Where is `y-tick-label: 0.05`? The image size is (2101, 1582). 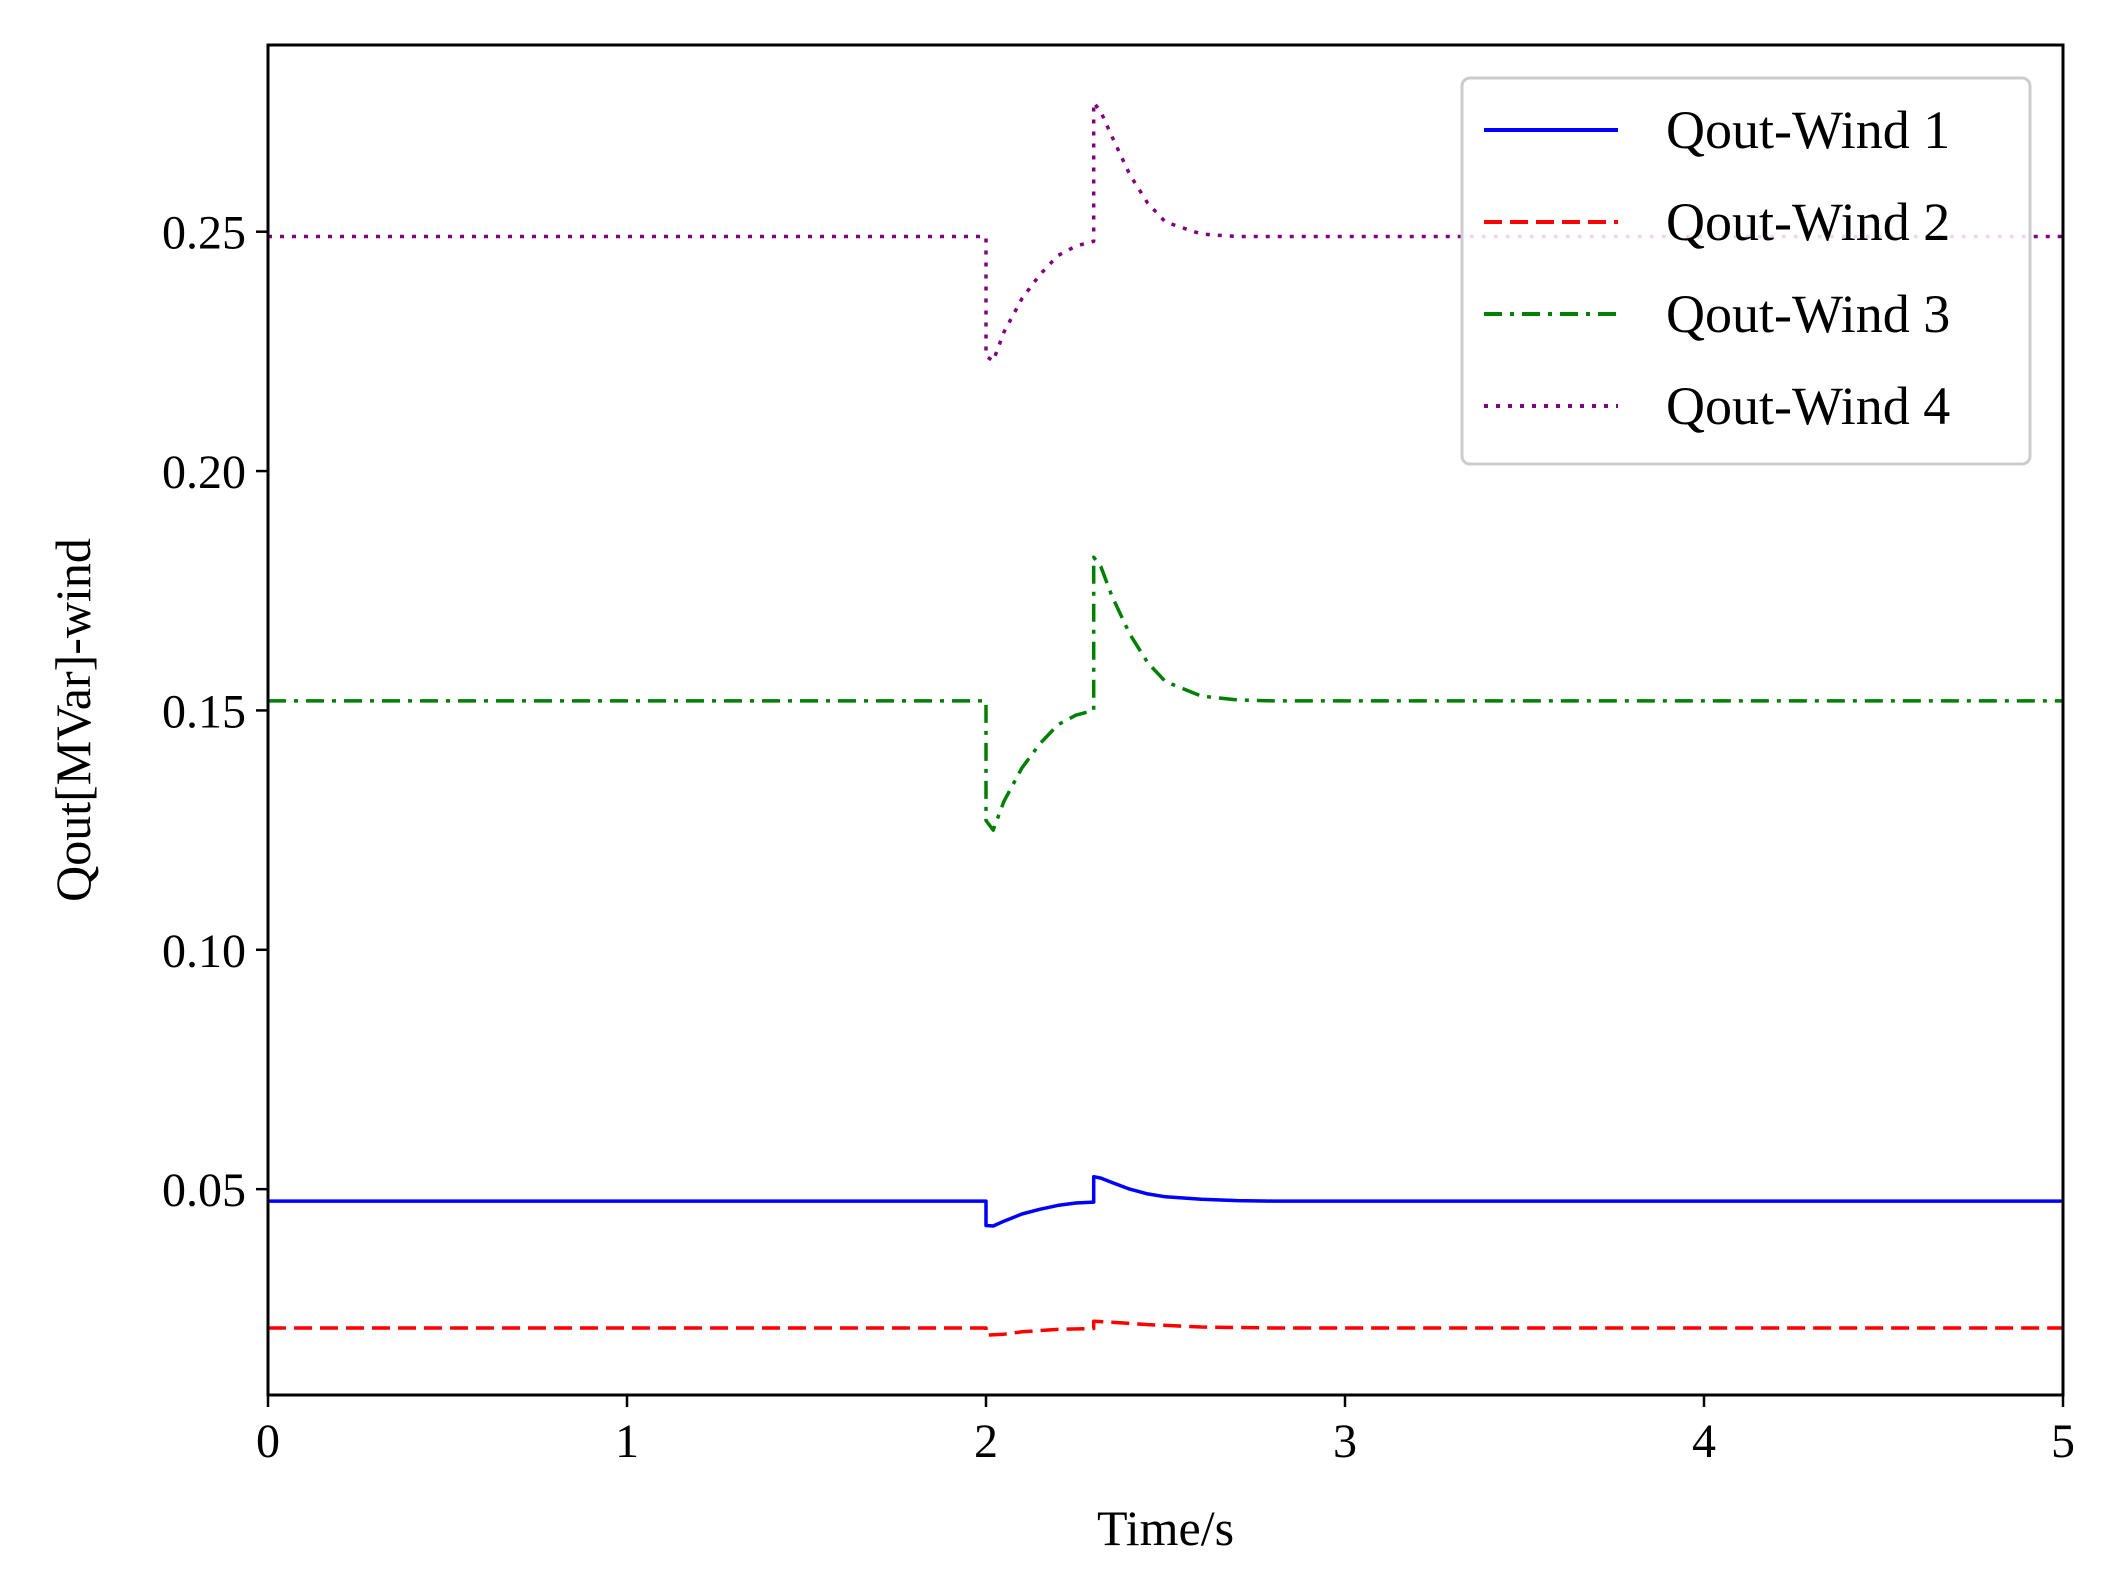 y-tick-label: 0.05 is located at coordinates (204, 1190).